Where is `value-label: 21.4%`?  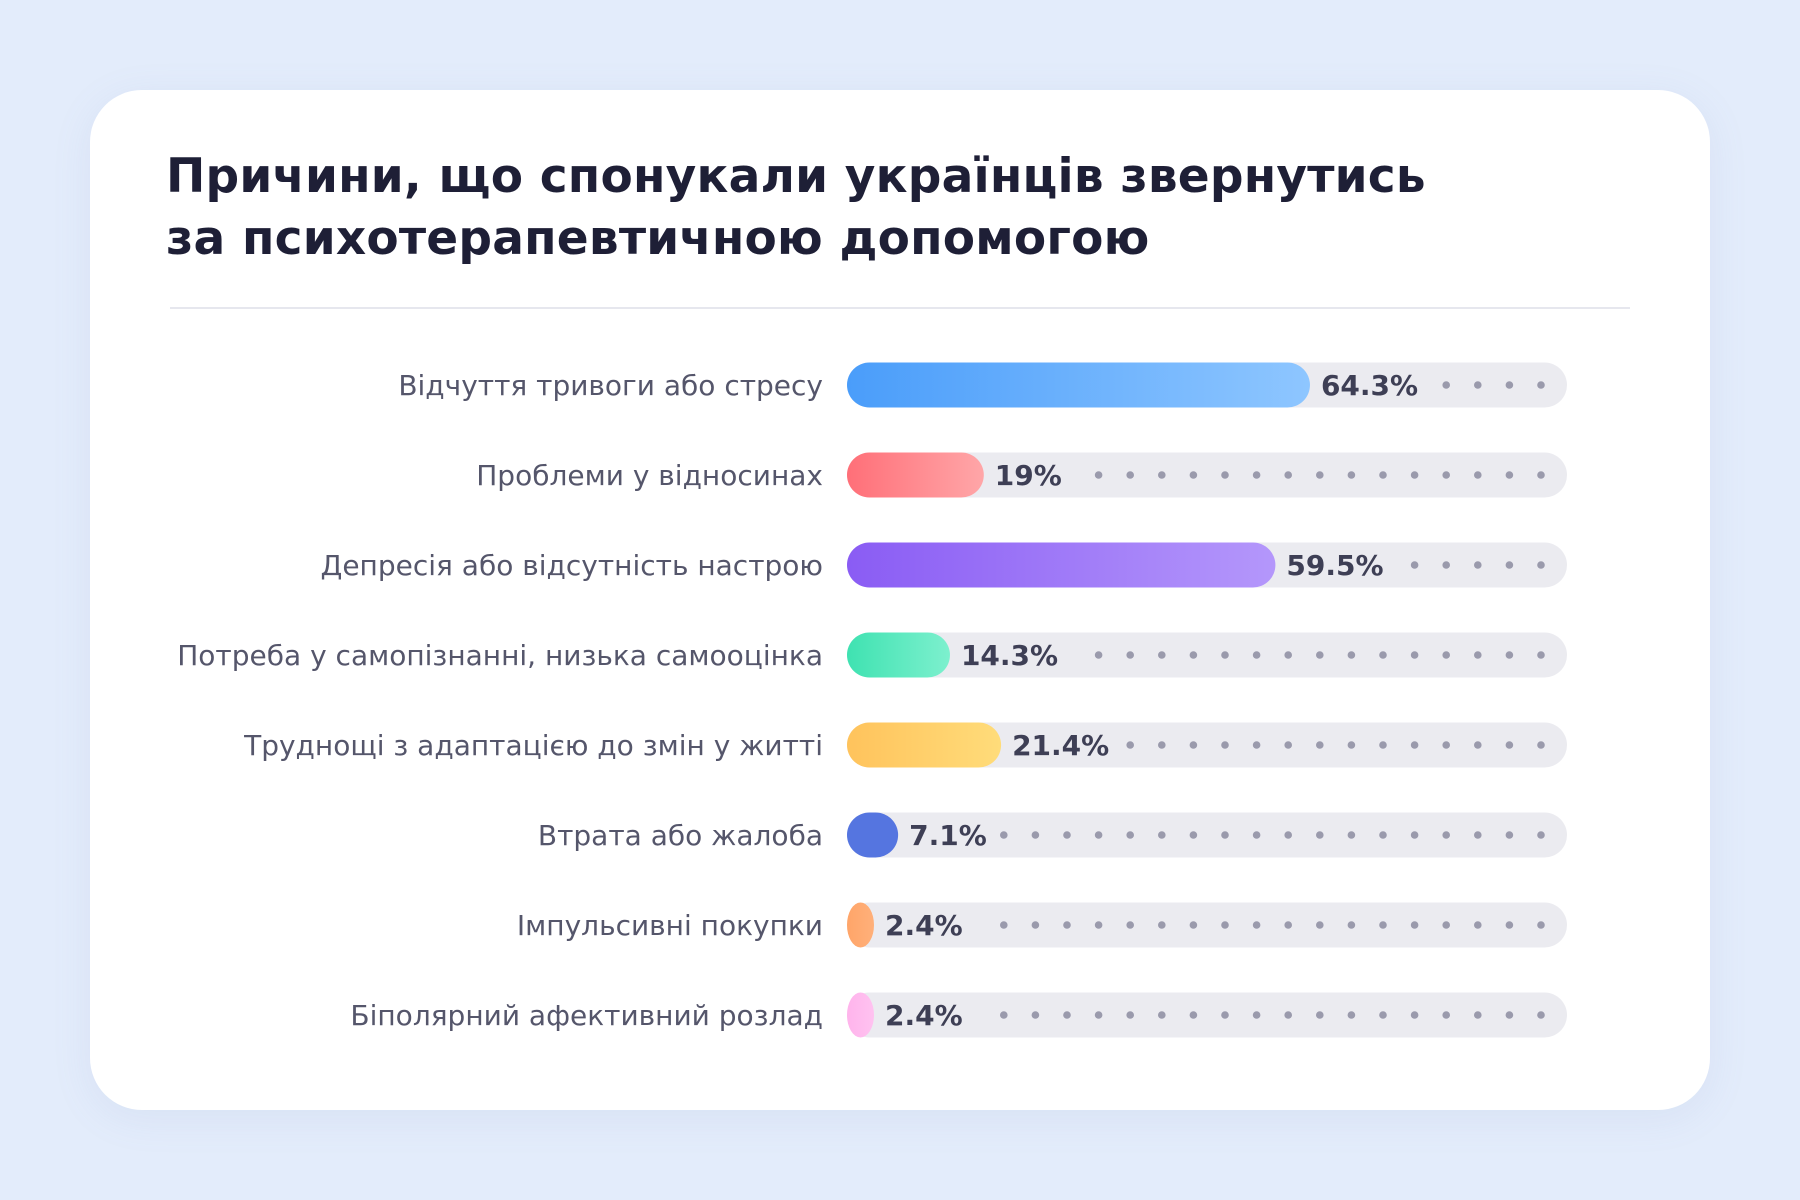
value-label: 21.4% is located at coordinates (1060, 745).